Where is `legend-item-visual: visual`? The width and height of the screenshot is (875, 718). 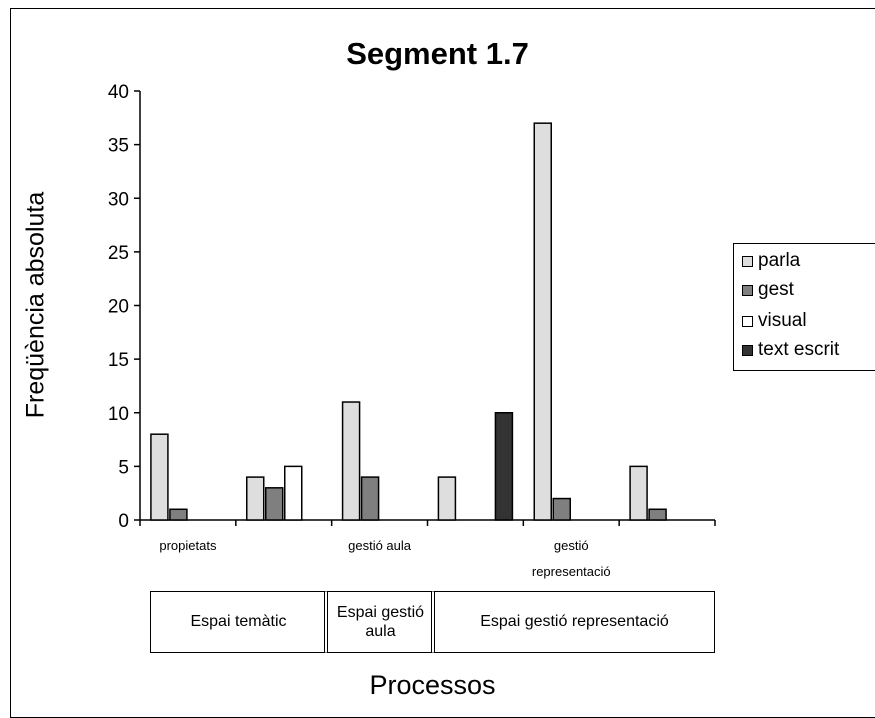 legend-item-visual: visual is located at coordinates (774, 321).